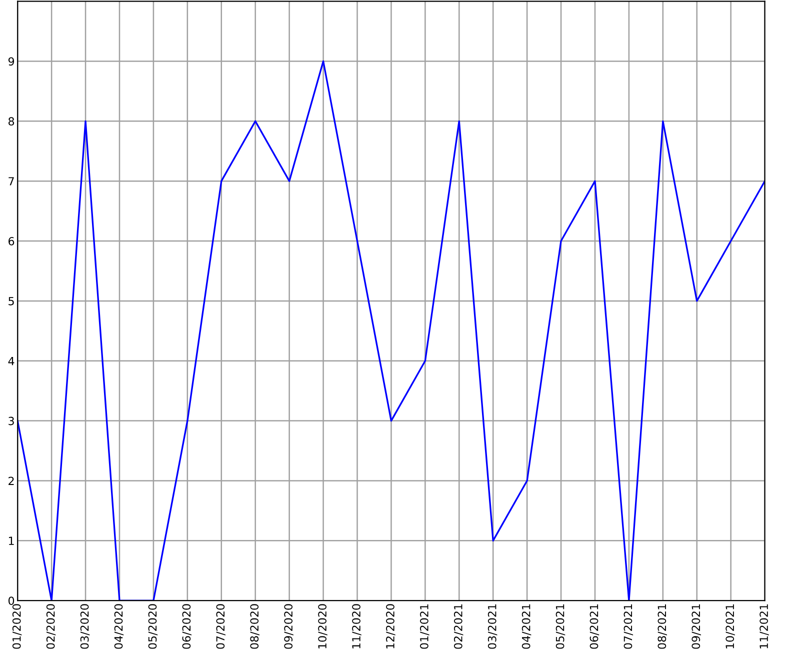 Image resolution: width=800 pixels, height=650 pixels. I want to click on x-tick-label: 05/2020, so click(153, 626).